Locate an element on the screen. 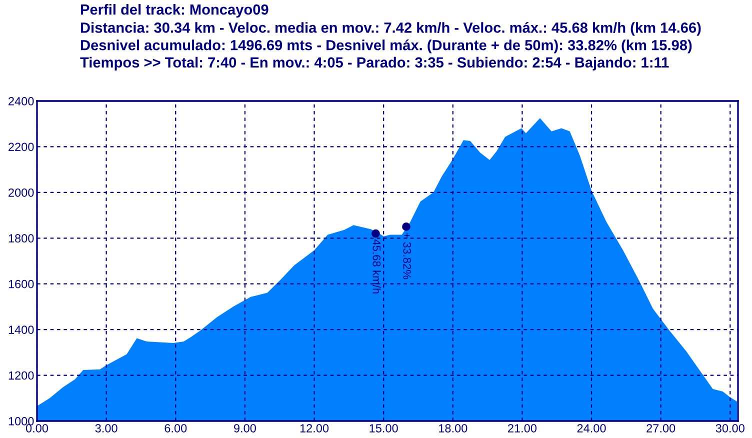 The image size is (752, 438). annotation: + 33.82% is located at coordinates (407, 256).